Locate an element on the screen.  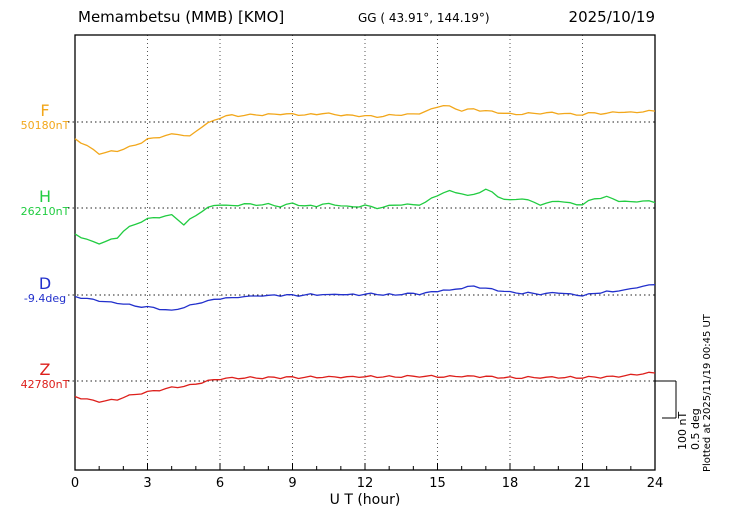
geographic-coordinates: GG ( 43.91°, 144.19°) is located at coordinates (424, 18).